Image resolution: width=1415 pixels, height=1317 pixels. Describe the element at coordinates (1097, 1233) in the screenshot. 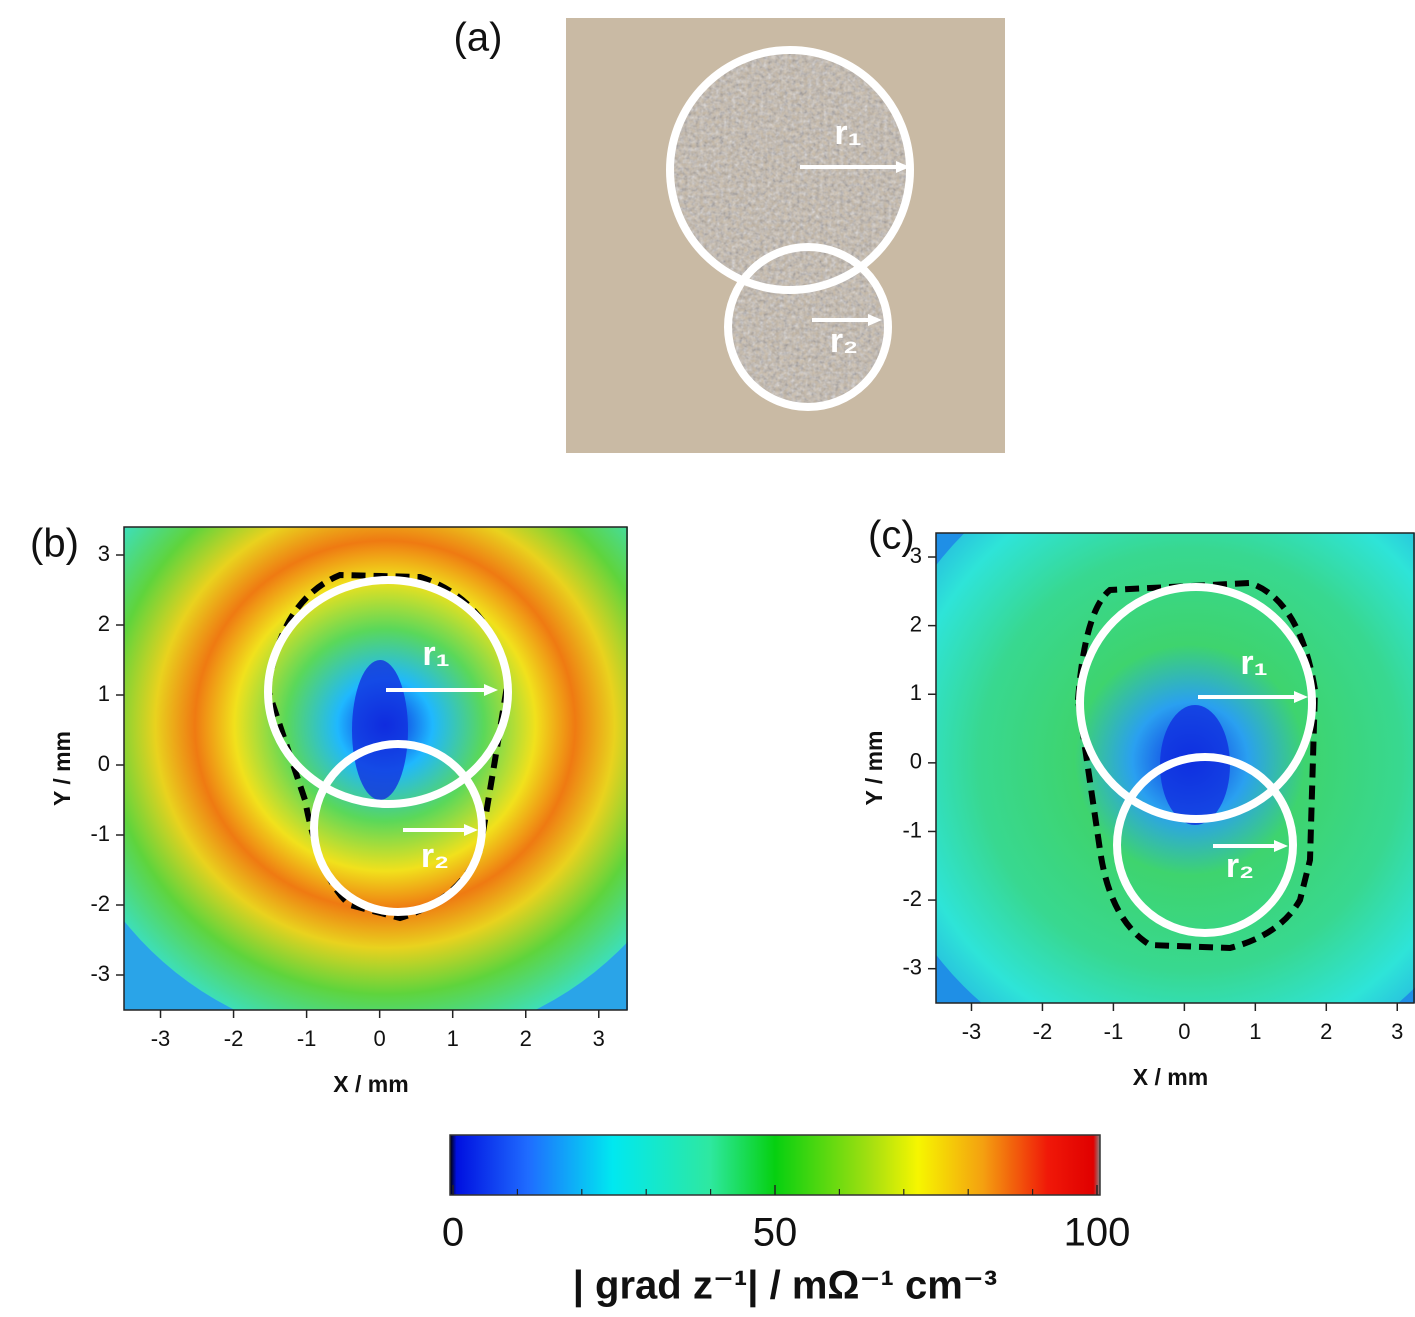

I see `colorbar-tick-label: 100` at that location.